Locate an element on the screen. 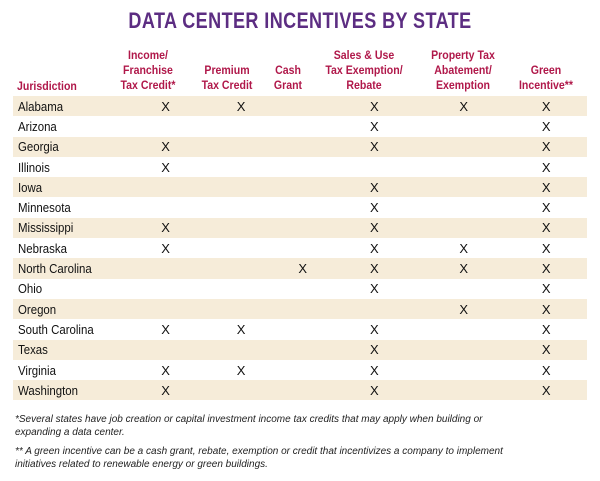  table-row: Ohio X X is located at coordinates (300, 289).